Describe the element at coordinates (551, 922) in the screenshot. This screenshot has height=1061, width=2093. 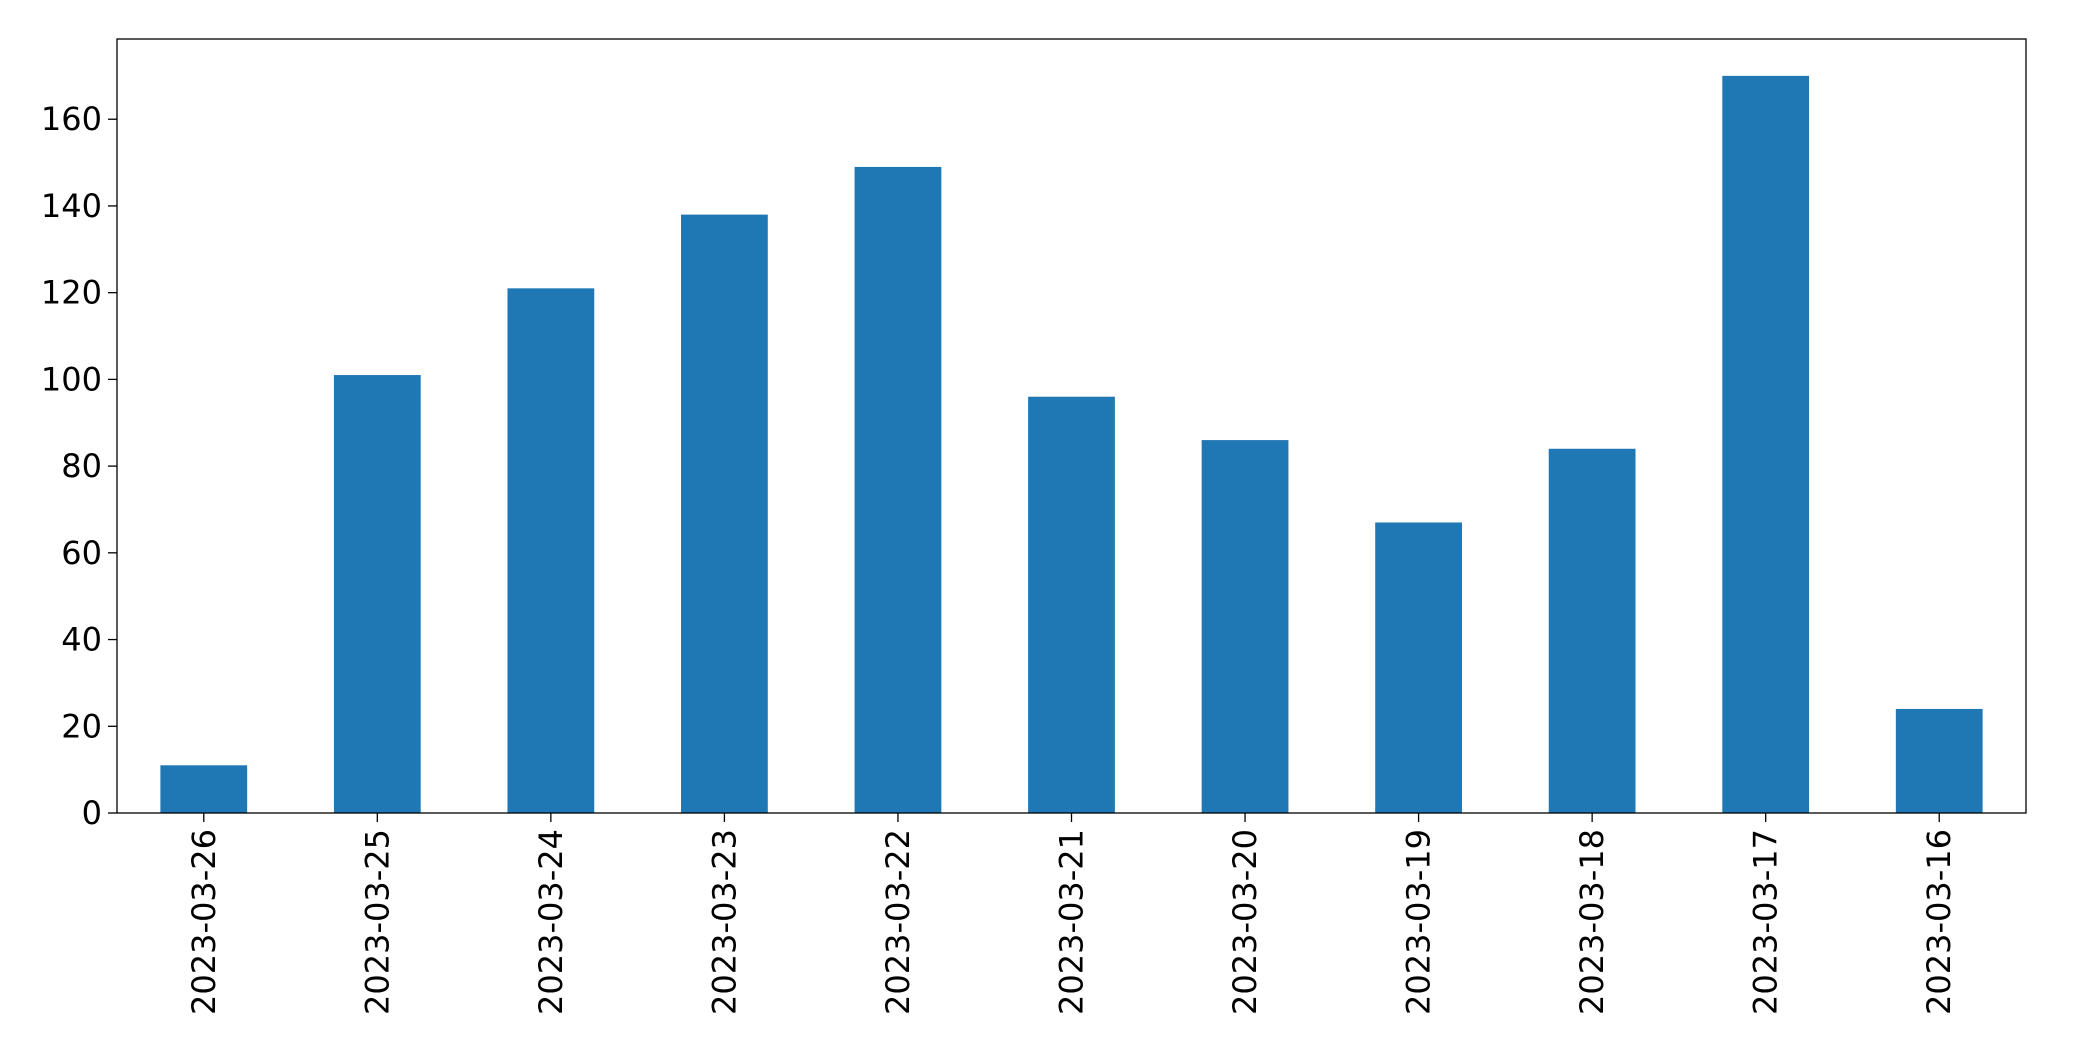
I see `x-tick-label: 2023-03-24` at that location.